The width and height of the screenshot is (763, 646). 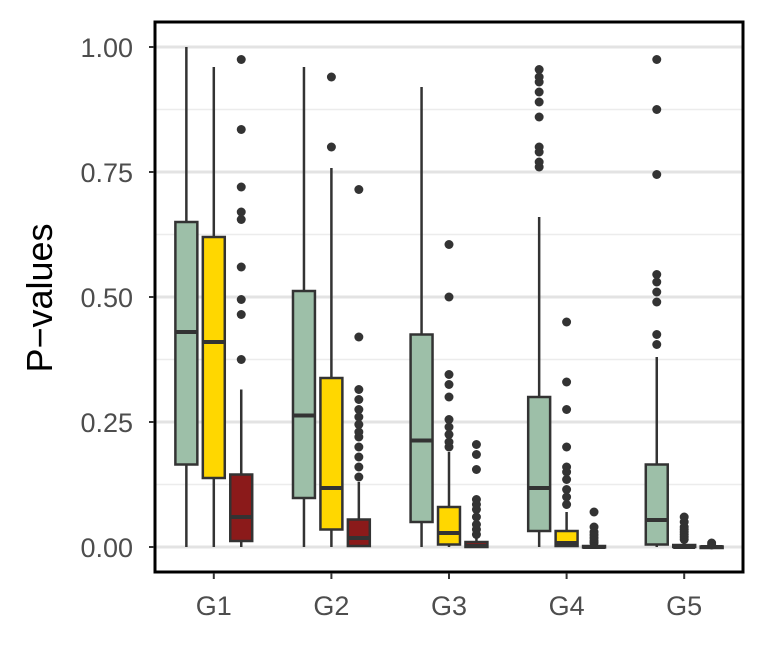 What do you see at coordinates (106, 173) in the screenshot?
I see `y-tick-label: 0.75` at bounding box center [106, 173].